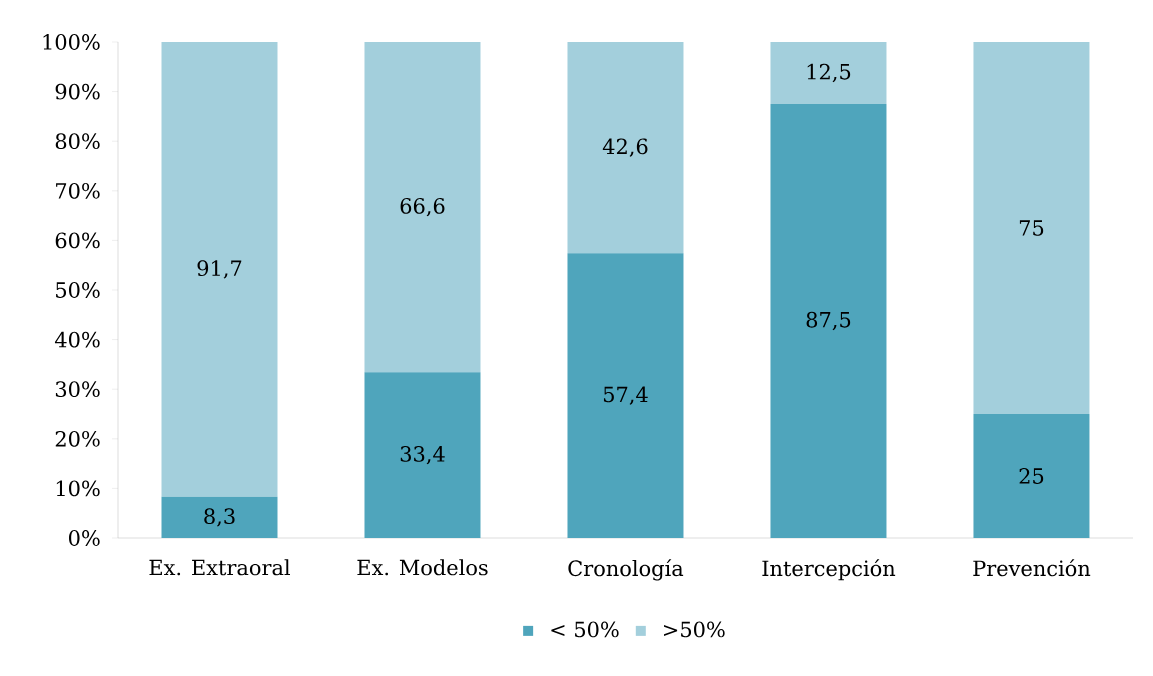  I want to click on y-tick-label: 70%, so click(78, 190).